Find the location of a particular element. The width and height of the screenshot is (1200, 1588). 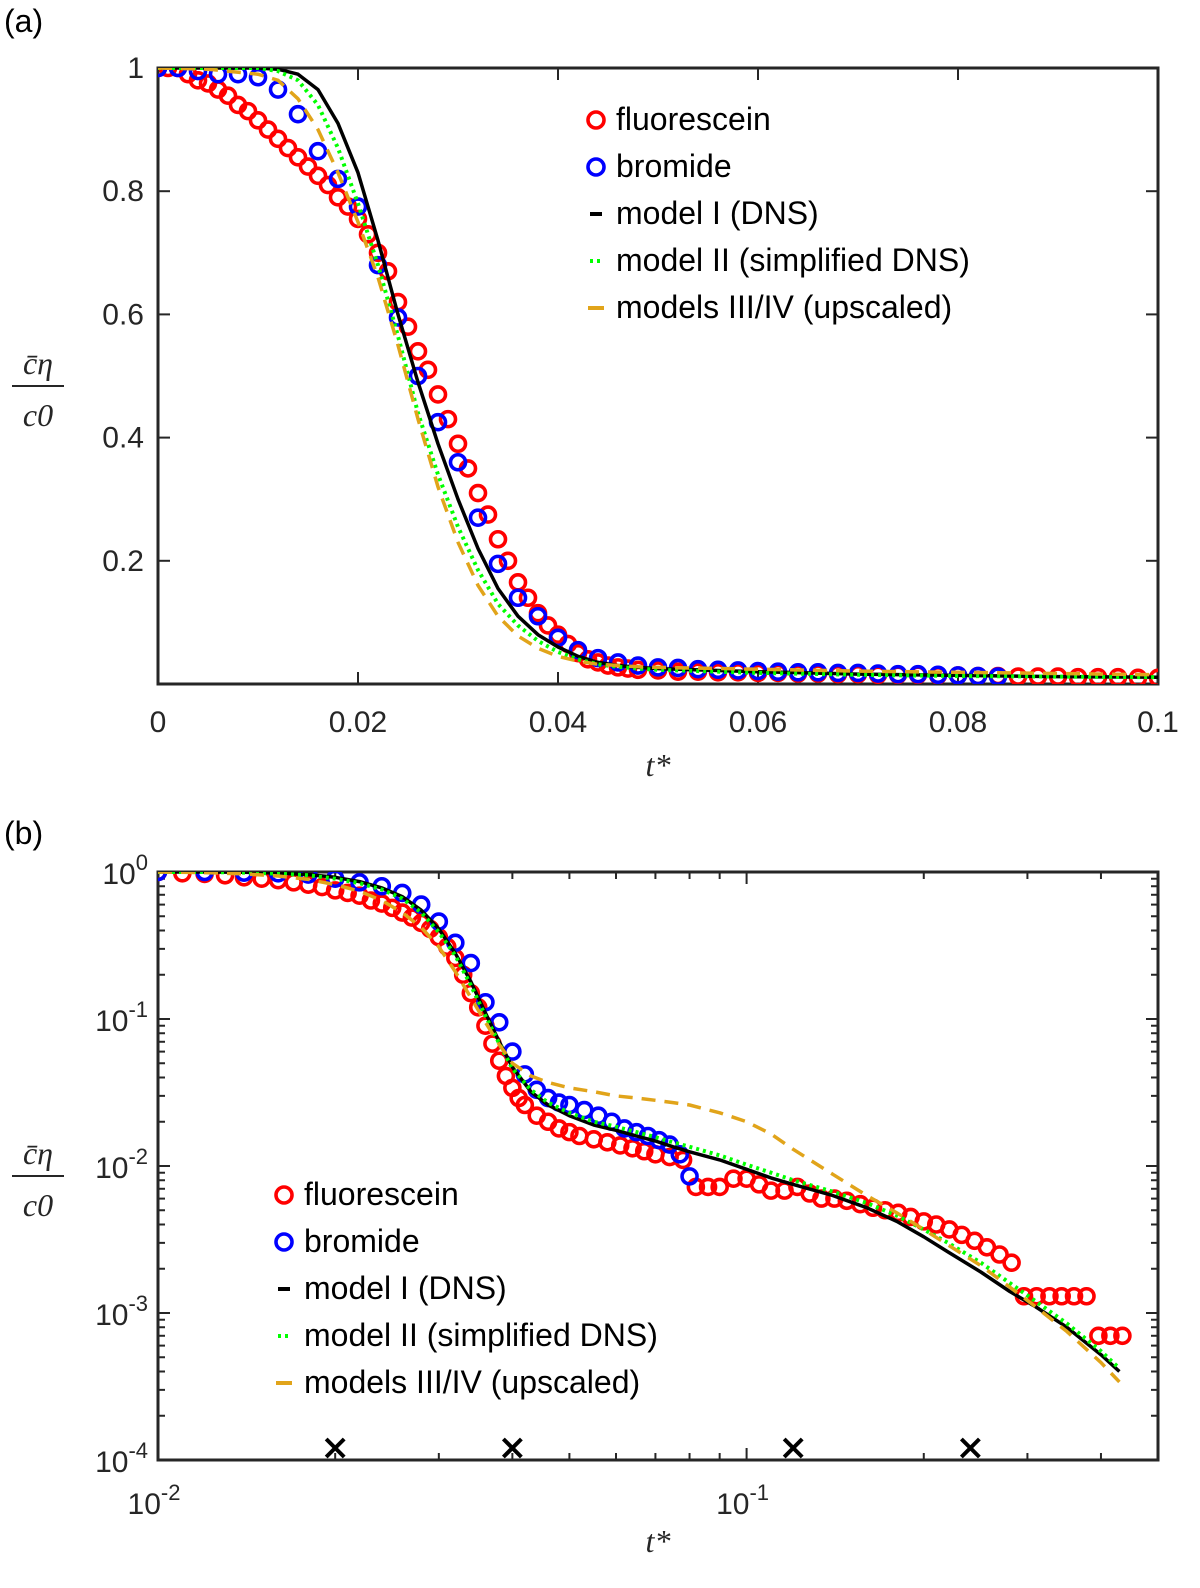

y-tick-label: 10⁻³ is located at coordinates (121, 1311).